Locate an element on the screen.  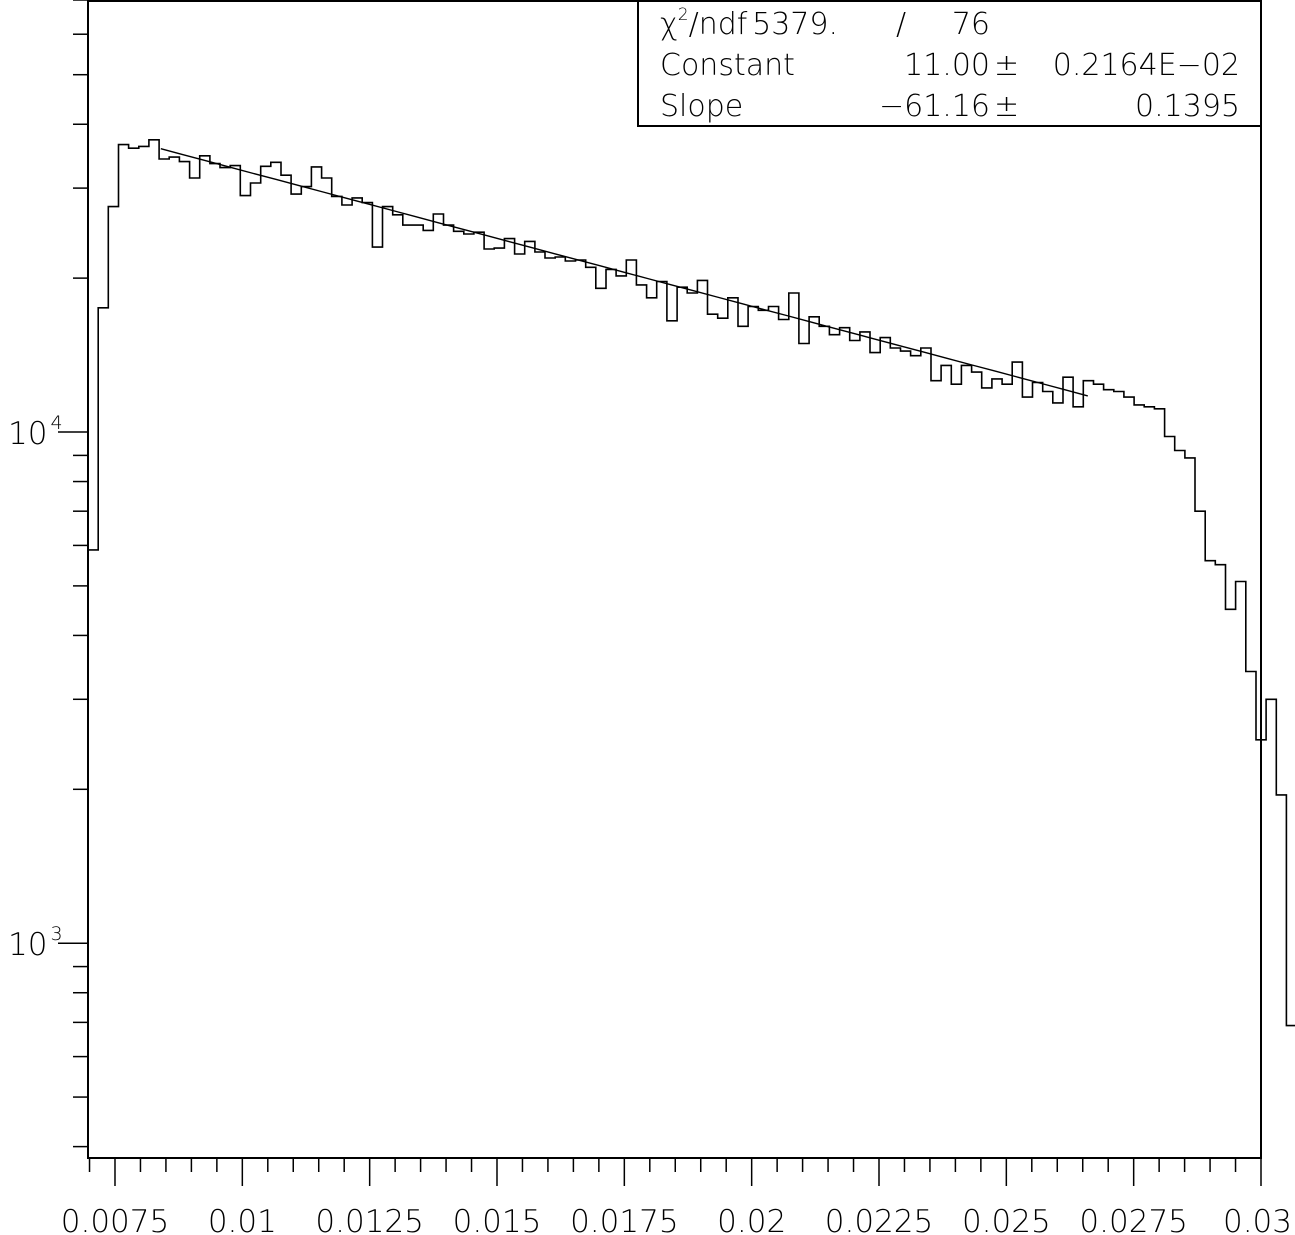
param-slope-pm: ± is located at coordinates (1006, 106).